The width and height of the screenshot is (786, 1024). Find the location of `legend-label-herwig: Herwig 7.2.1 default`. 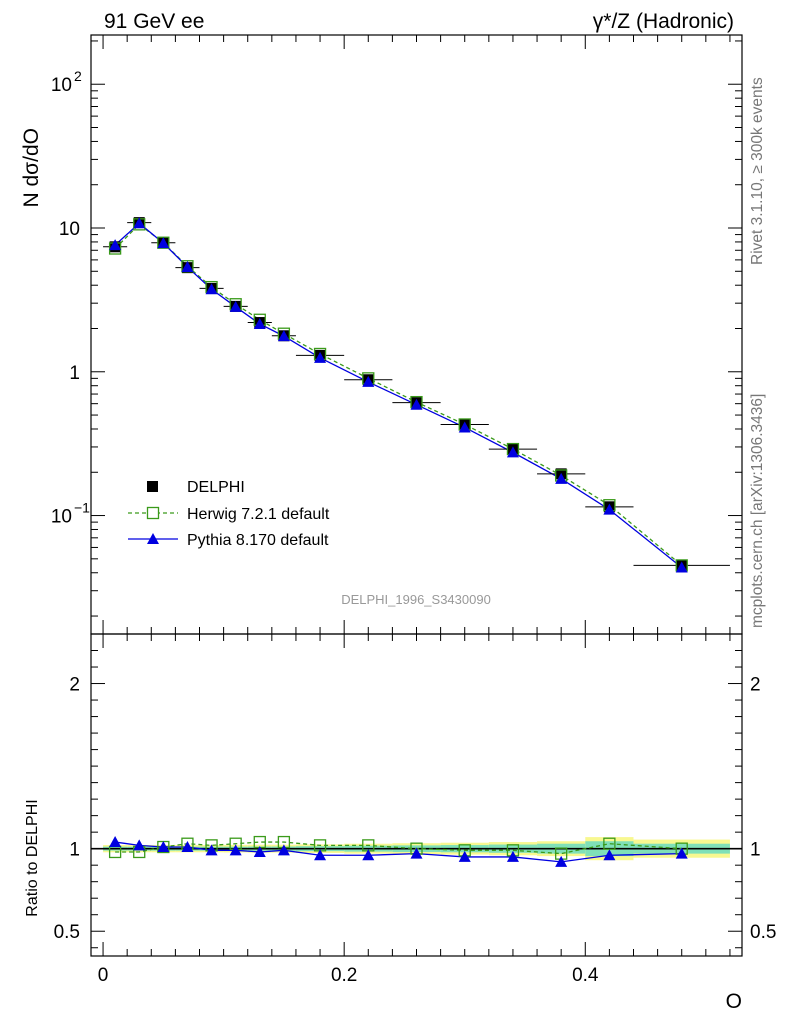

legend-label-herwig: Herwig 7.2.1 default is located at coordinates (258, 514).